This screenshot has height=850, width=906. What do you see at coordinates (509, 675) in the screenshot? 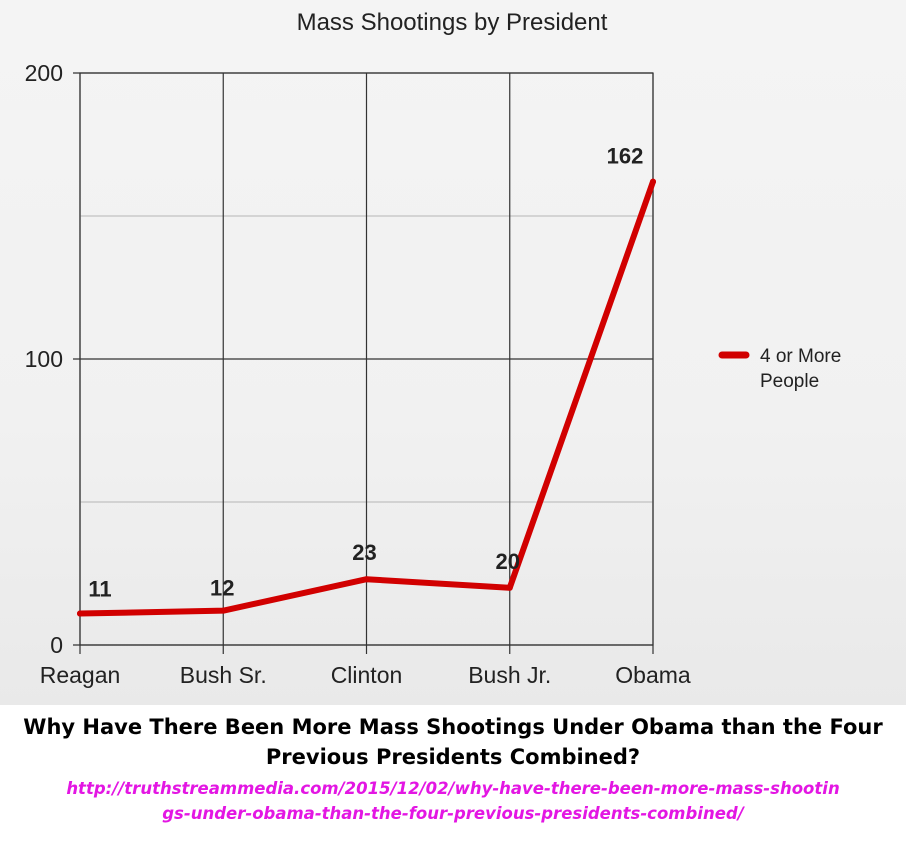
I see `x-tick-label: Bush Jr.` at bounding box center [509, 675].